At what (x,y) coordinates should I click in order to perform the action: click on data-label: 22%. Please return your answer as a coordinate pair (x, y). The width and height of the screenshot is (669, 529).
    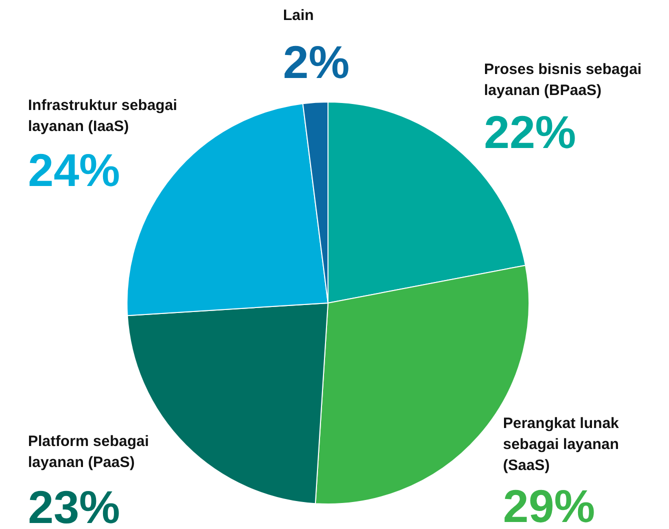
    Looking at the image, I should click on (530, 132).